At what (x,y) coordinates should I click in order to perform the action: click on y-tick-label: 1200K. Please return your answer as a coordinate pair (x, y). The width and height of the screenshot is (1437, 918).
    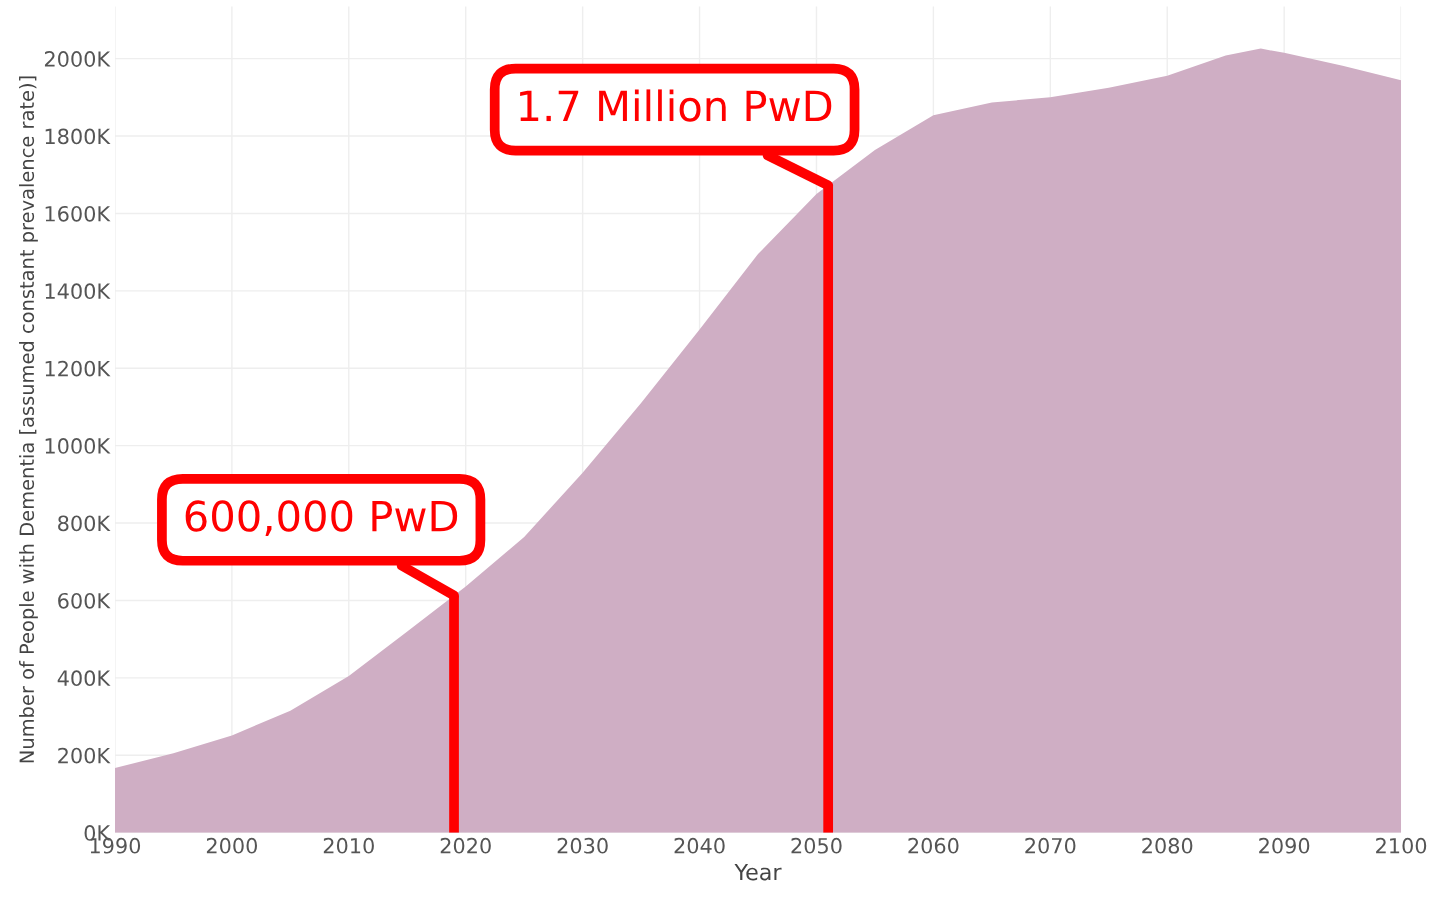
    Looking at the image, I should click on (78, 368).